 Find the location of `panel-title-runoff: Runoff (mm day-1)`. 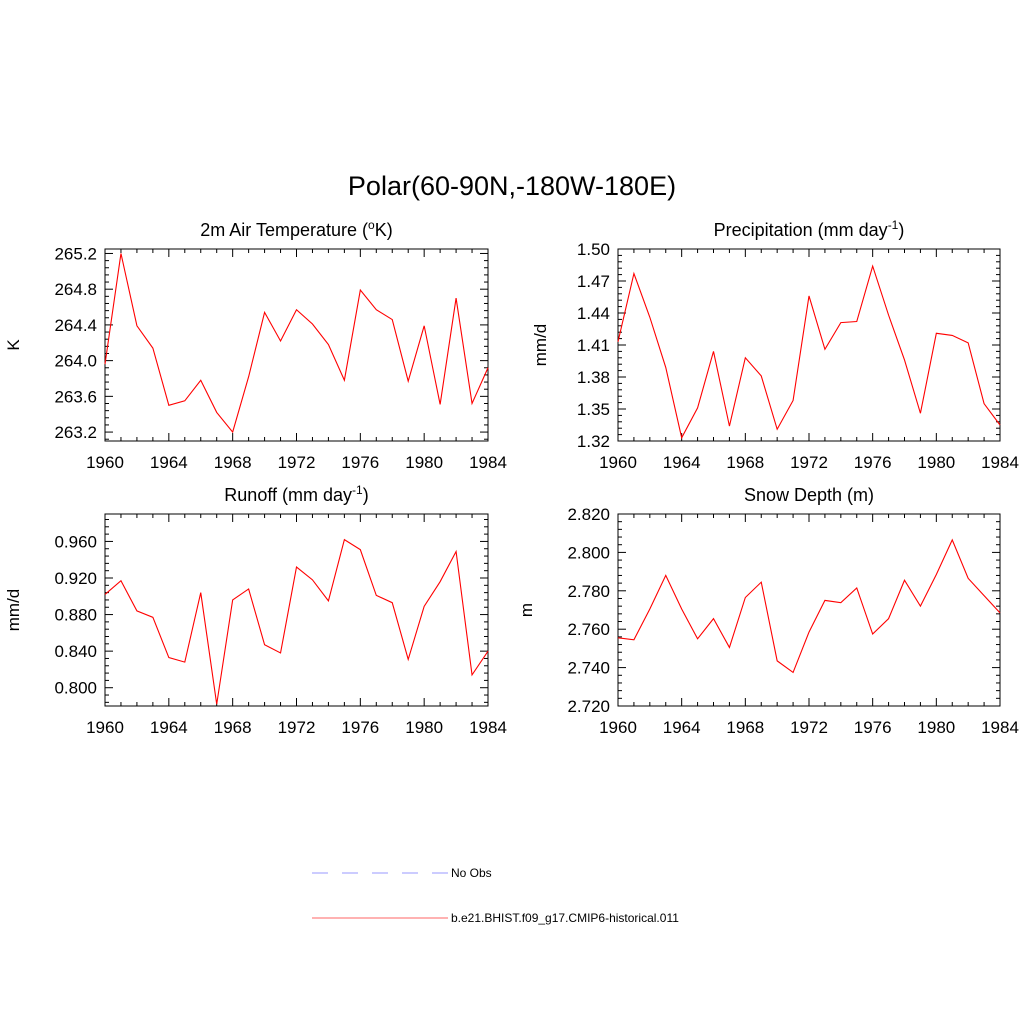

panel-title-runoff: Runoff (mm day-1) is located at coordinates (296, 494).